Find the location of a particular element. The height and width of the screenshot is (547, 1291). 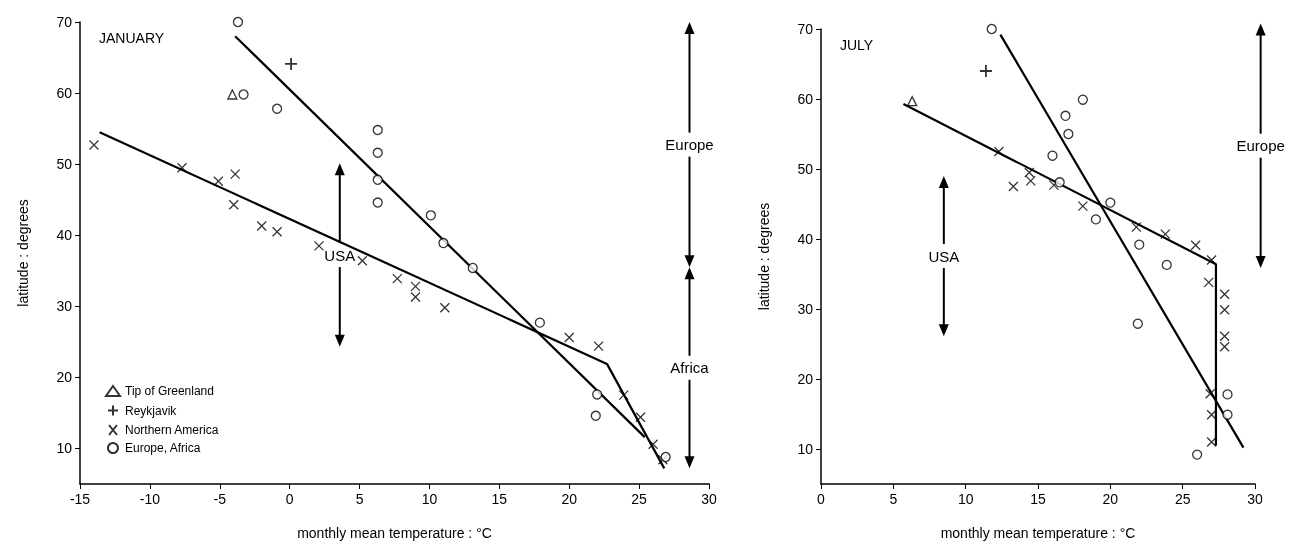

legend-label: Reykjavik is located at coordinates (151, 410).